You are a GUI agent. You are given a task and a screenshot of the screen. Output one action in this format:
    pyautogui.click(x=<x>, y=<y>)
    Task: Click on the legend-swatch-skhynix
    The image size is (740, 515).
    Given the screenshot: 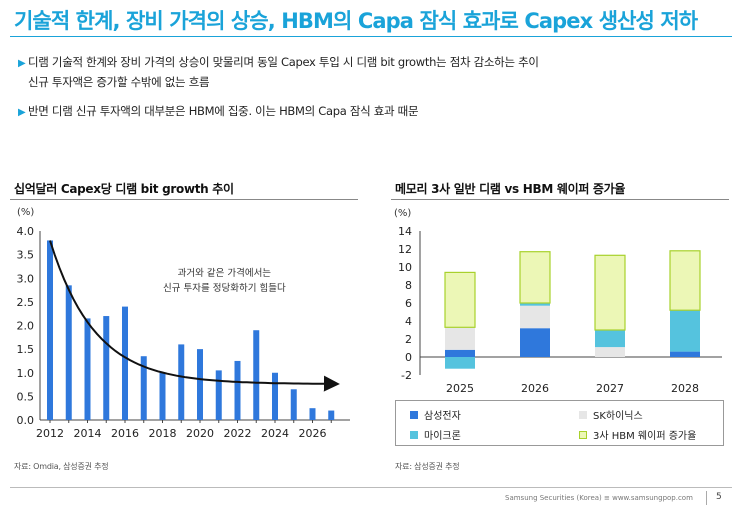 What is the action you would take?
    pyautogui.click(x=583, y=414)
    